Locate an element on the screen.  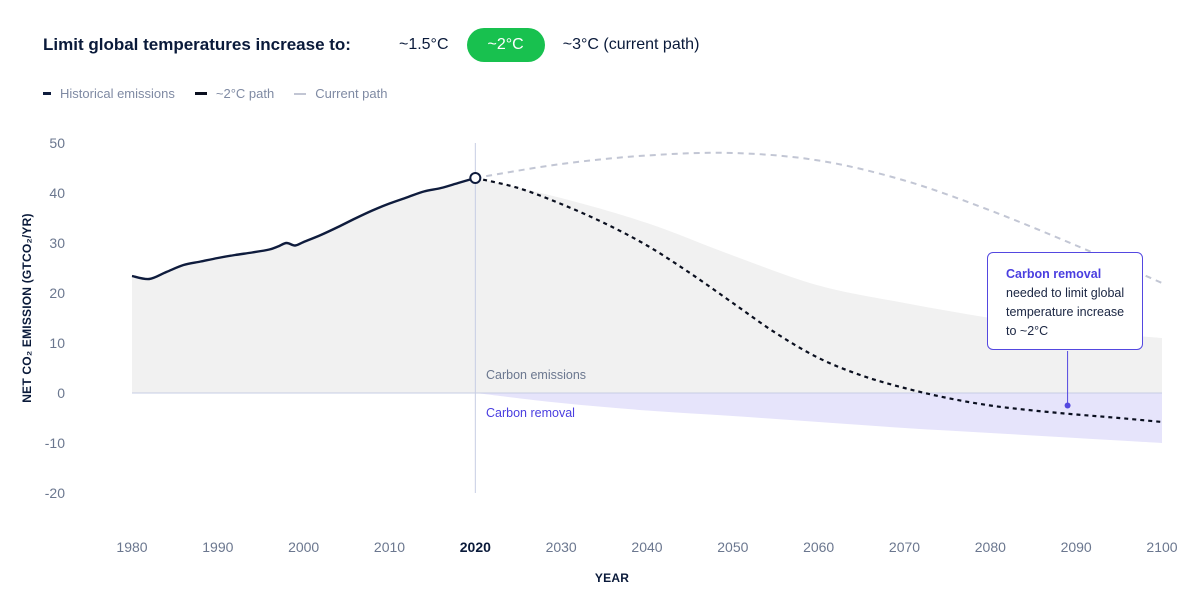
legend-current-path: Current path is located at coordinates (340, 93).